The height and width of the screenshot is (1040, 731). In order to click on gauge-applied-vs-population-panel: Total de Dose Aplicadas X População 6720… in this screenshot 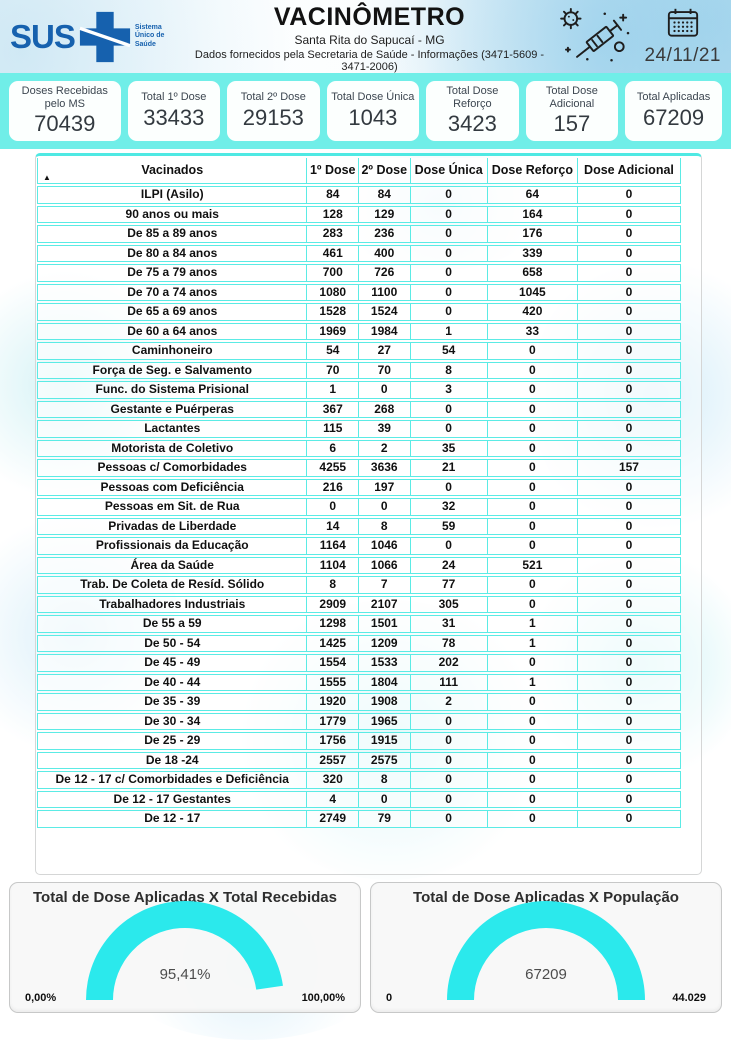, I will do `click(546, 947)`.